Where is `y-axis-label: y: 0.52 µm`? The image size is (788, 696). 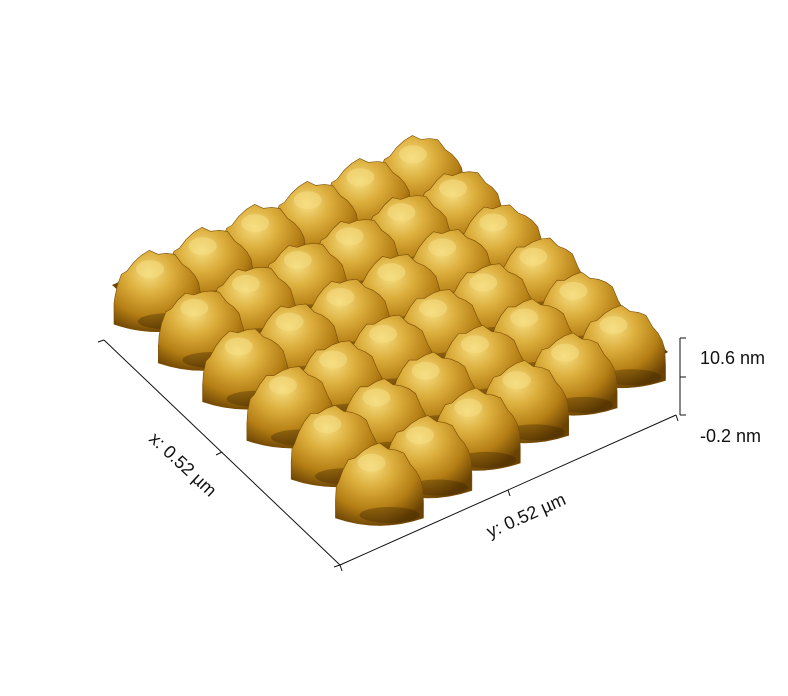 y-axis-label: y: 0.52 µm is located at coordinates (525, 515).